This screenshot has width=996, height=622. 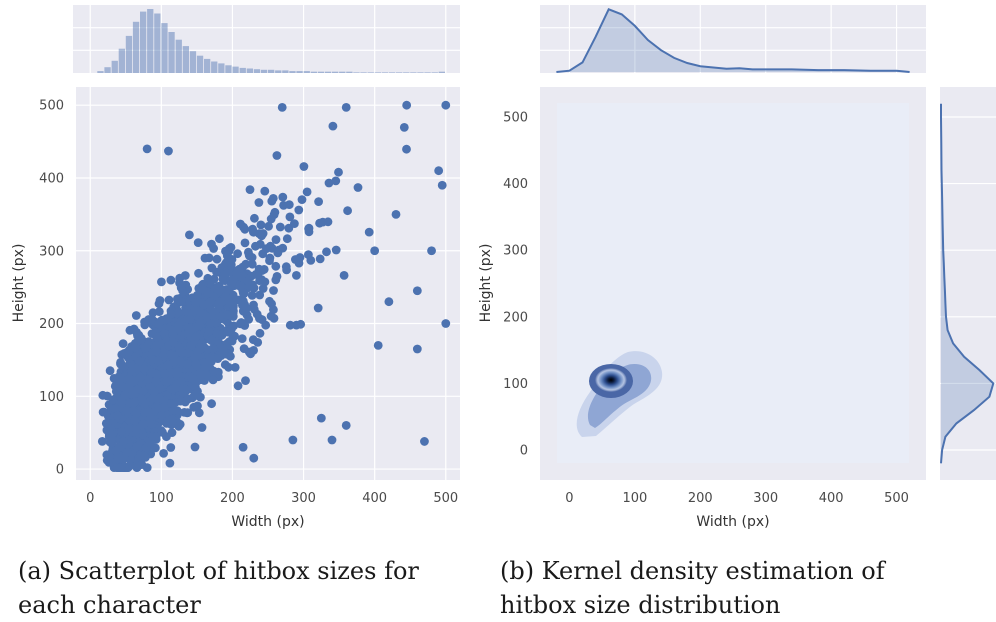 I want to click on kde-x-tick-label: 100, so click(x=634, y=498).